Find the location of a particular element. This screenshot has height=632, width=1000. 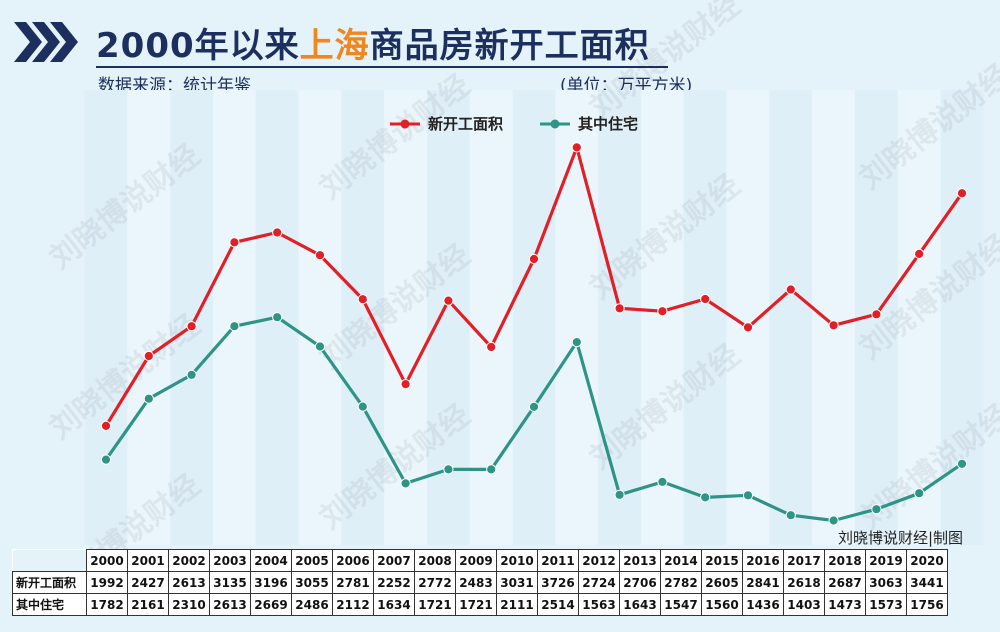

table-cell: 1436 is located at coordinates (763, 604).